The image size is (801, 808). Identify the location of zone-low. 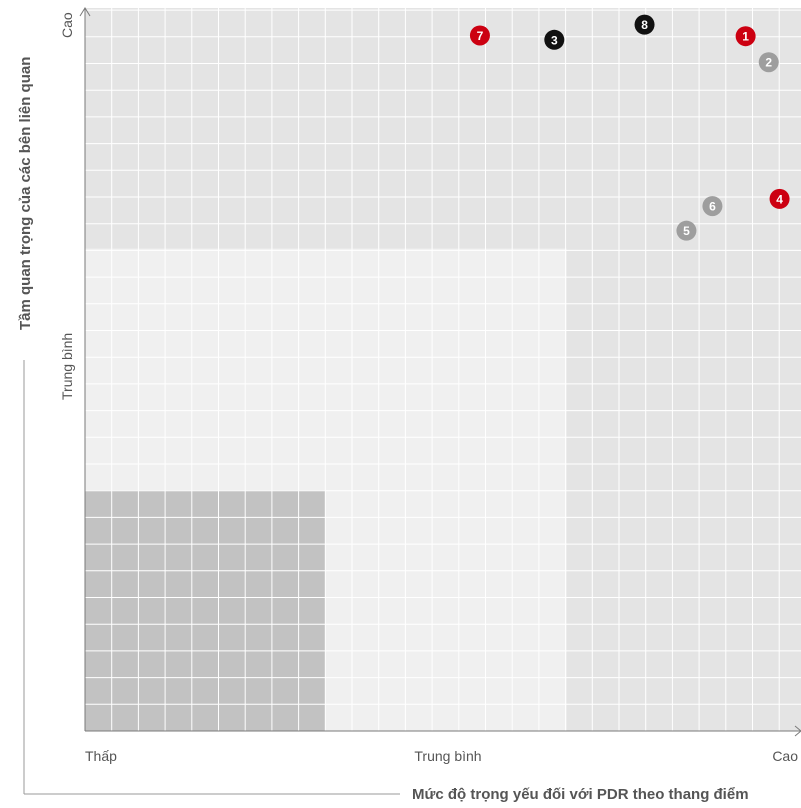
(205, 610).